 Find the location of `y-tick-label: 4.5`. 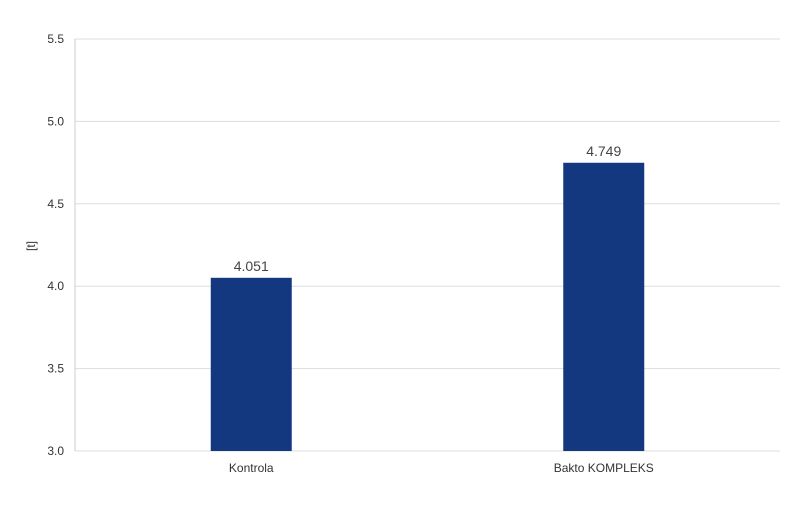

y-tick-label: 4.5 is located at coordinates (55, 204).